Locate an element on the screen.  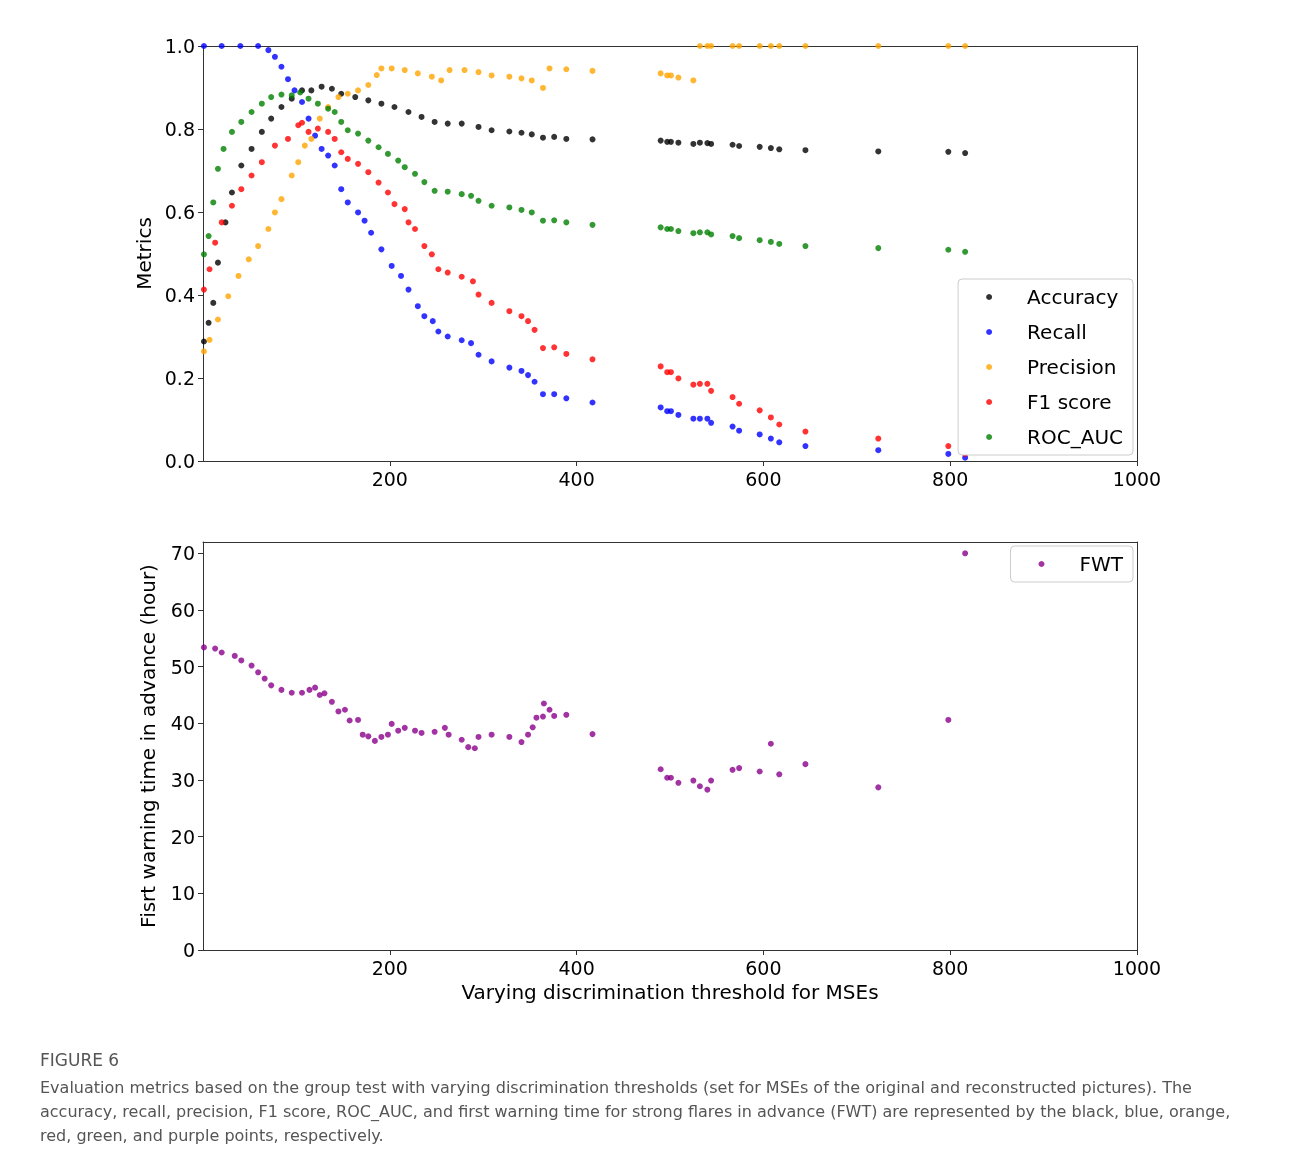
legend-label: ROC_AUC is located at coordinates (1075, 437).